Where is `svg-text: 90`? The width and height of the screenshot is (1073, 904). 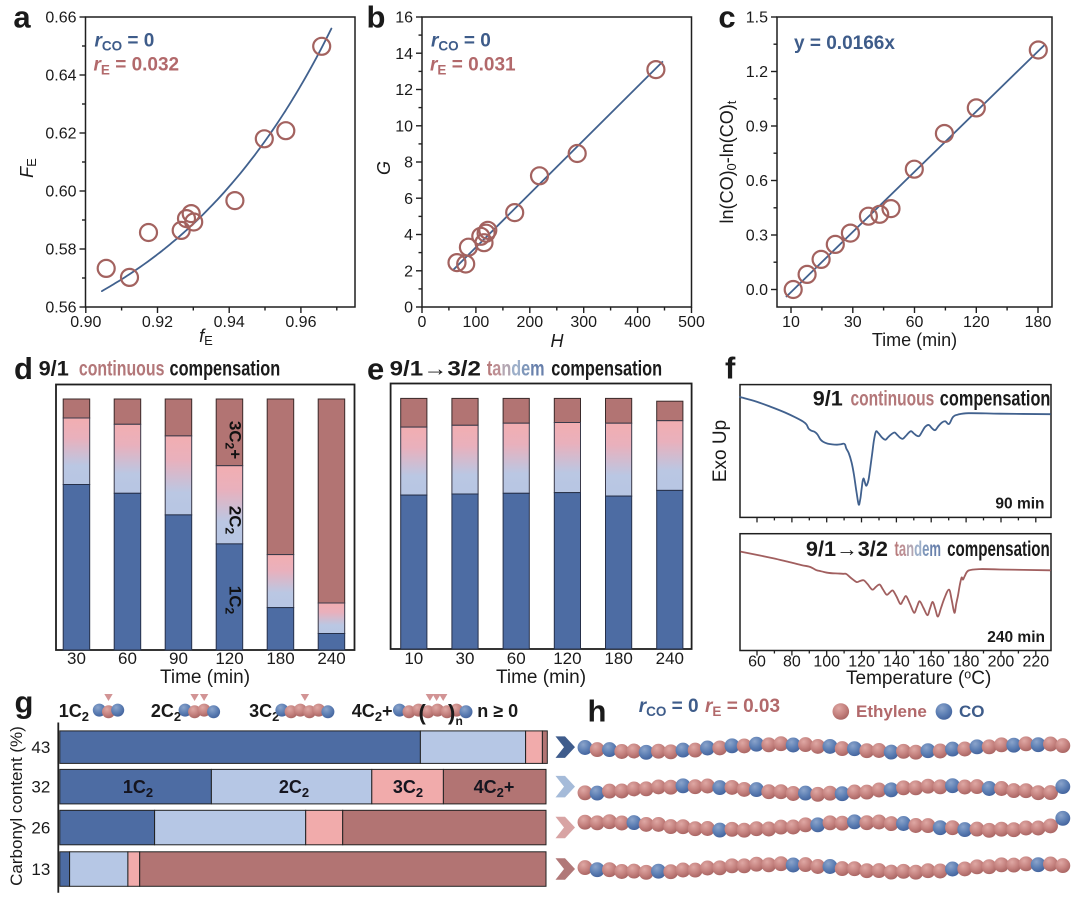 svg-text: 90 is located at coordinates (178, 658).